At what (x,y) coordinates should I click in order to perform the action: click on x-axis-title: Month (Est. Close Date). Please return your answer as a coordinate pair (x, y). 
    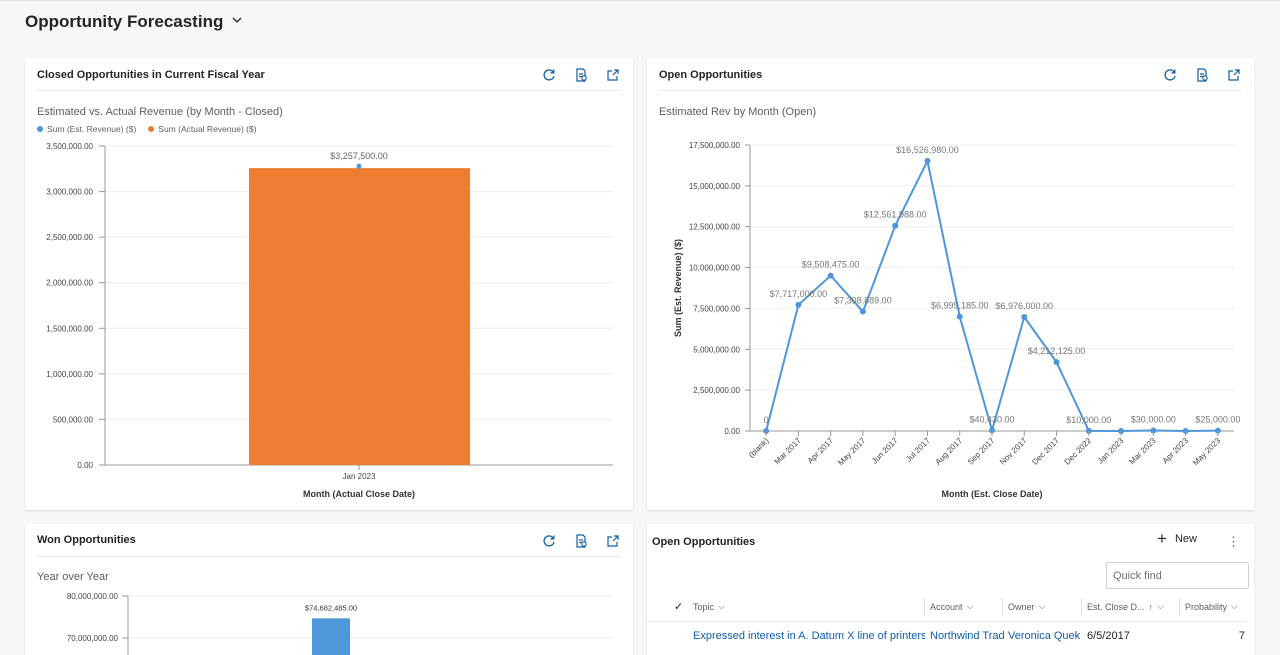
    Looking at the image, I should click on (991, 494).